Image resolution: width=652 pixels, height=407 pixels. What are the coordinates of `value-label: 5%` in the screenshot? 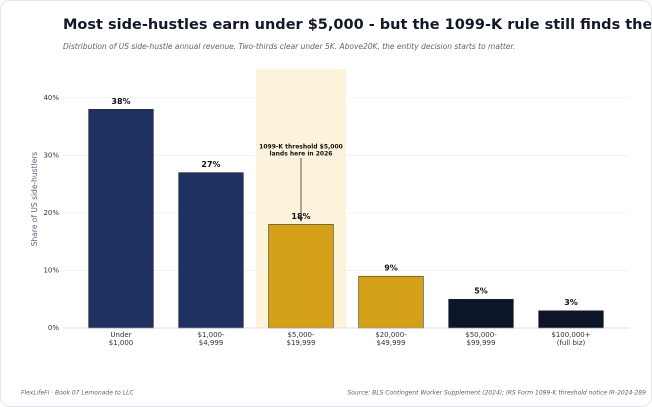 It's located at (481, 291).